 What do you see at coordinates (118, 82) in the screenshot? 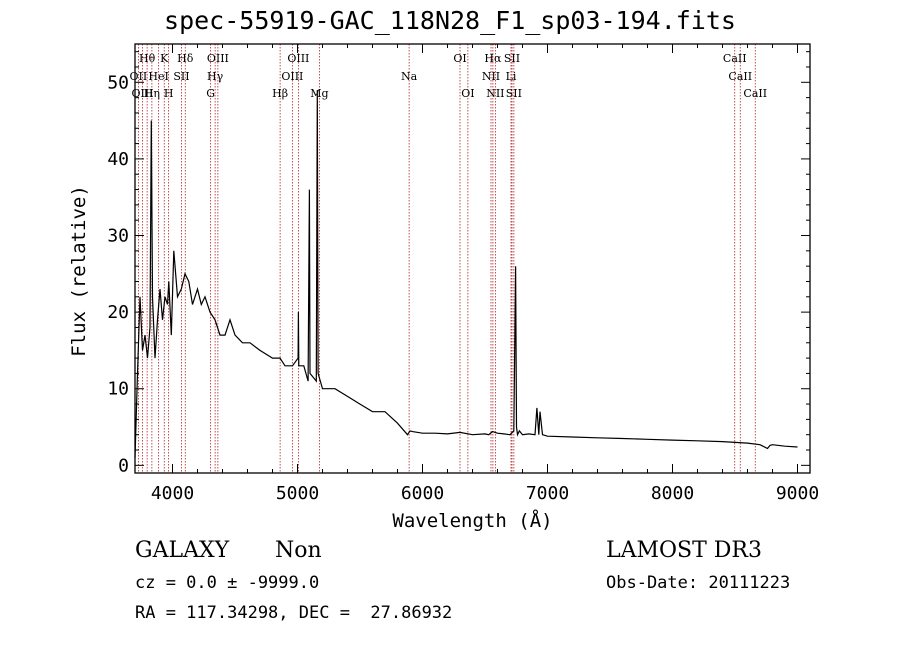
I see `y-tick-label: 50` at bounding box center [118, 82].